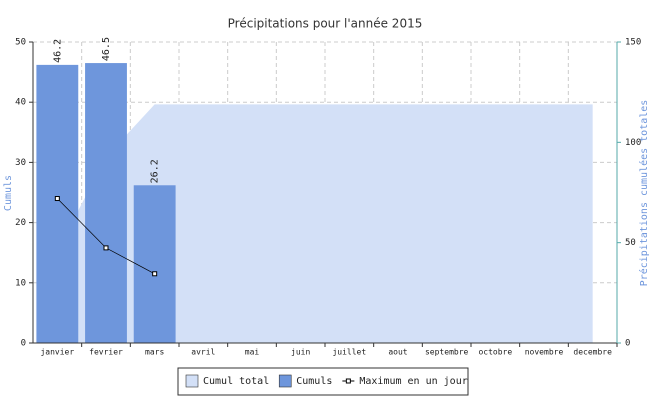  Describe the element at coordinates (106, 352) in the screenshot. I see `x-tick-label: fevrier` at that location.